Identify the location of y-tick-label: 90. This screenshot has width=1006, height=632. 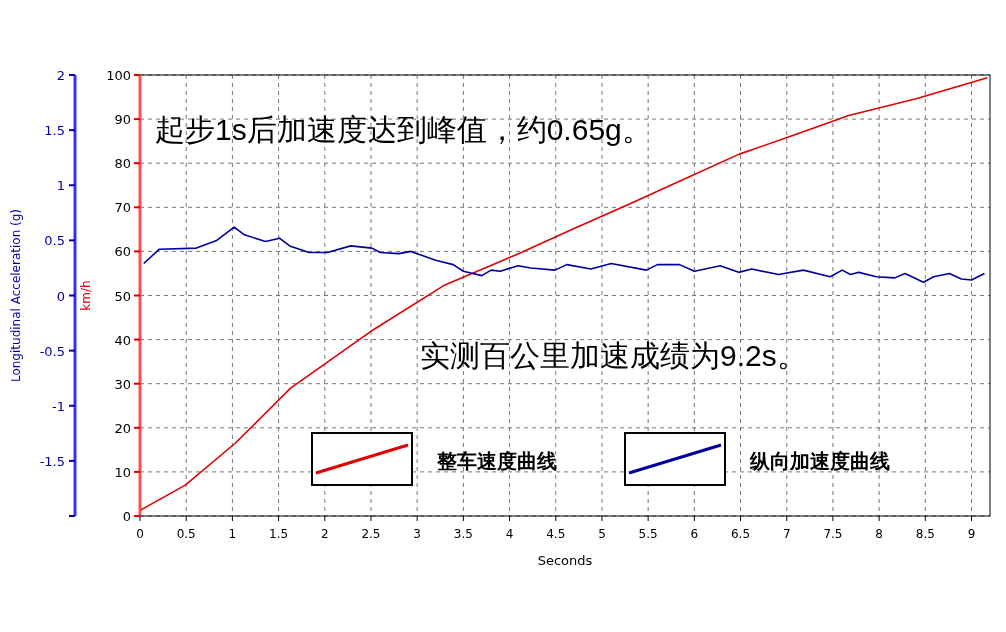
(122, 120).